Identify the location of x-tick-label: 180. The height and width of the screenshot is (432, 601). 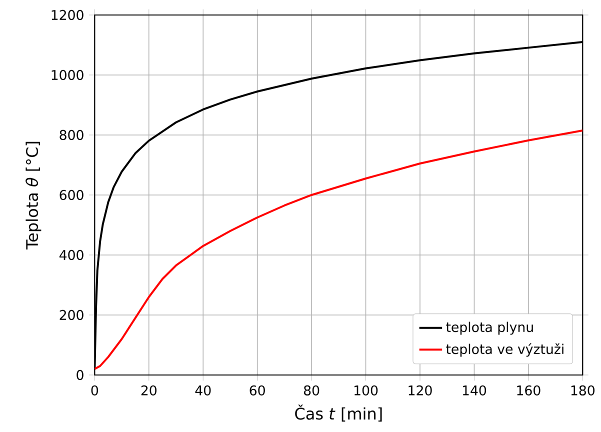
(583, 390).